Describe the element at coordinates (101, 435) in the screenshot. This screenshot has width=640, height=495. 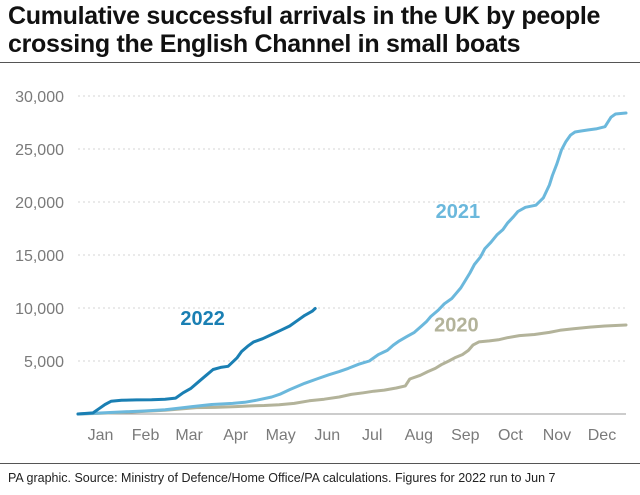
I see `x-tick-label: Jan` at that location.